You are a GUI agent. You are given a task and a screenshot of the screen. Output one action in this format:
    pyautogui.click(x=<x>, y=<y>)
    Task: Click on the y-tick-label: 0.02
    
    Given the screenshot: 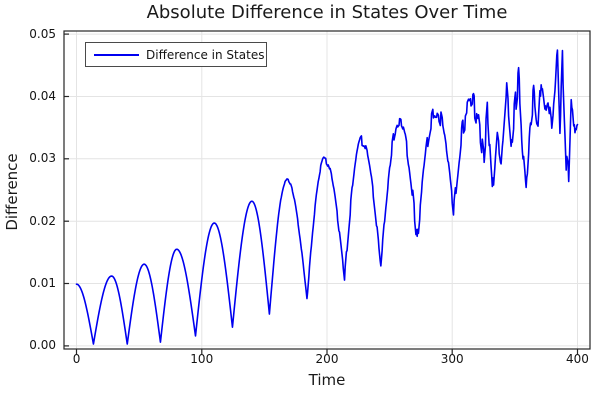 What is the action you would take?
    pyautogui.click(x=42, y=220)
    